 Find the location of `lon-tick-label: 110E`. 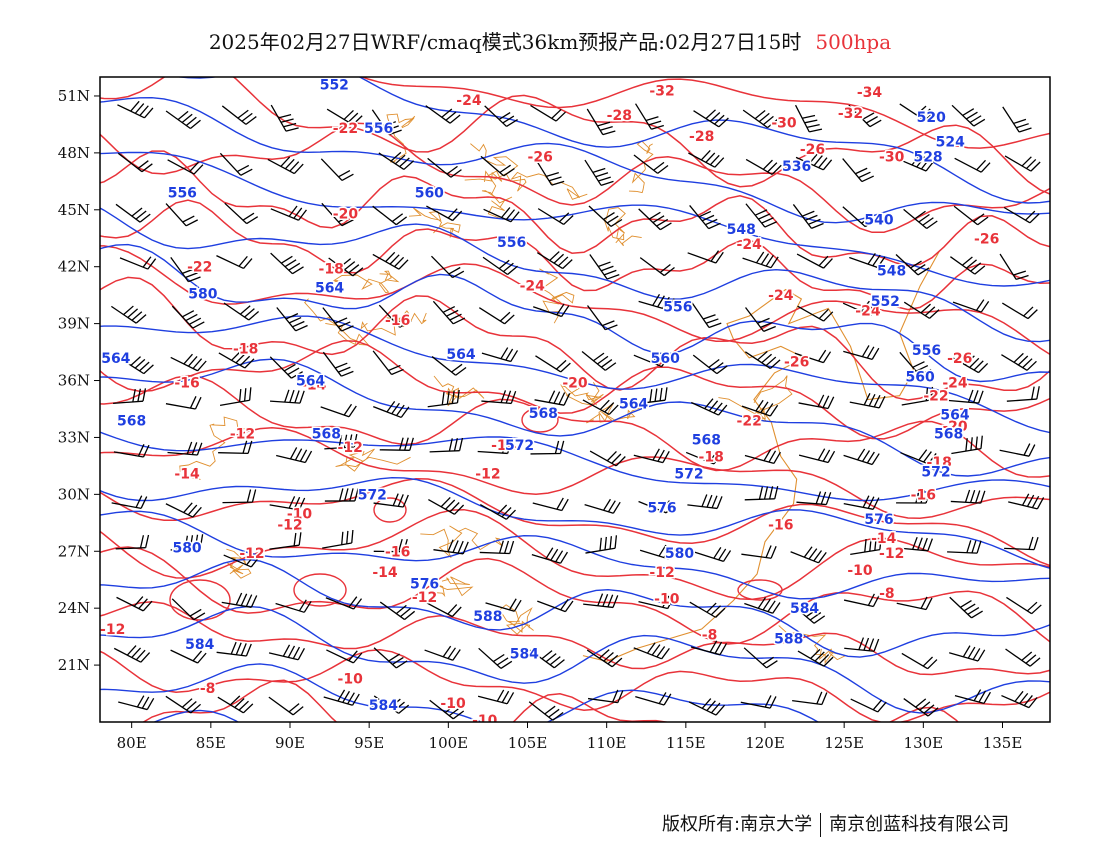

lon-tick-label: 110E is located at coordinates (607, 743).